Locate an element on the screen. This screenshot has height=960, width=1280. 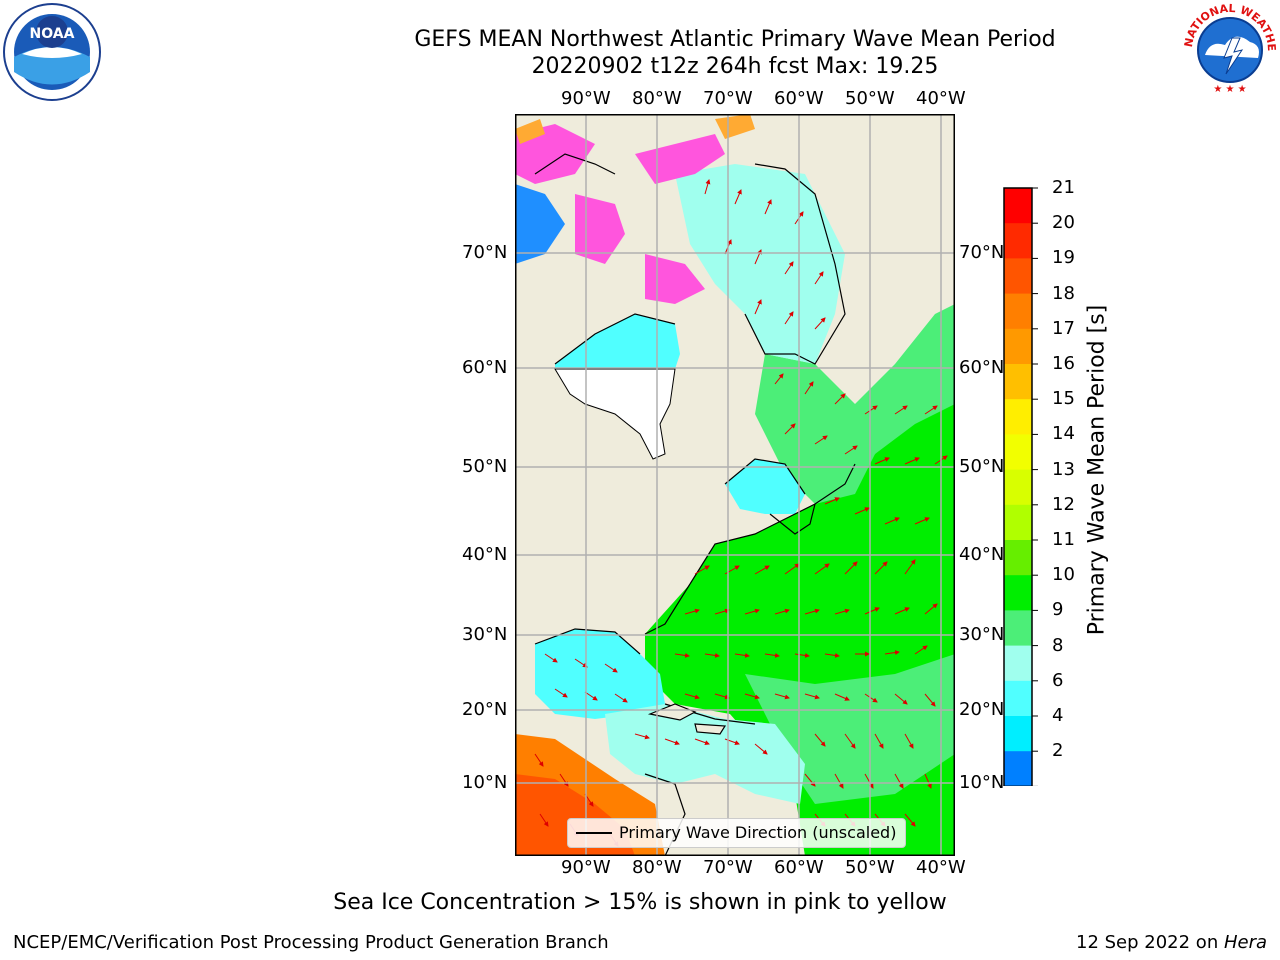
colorbar-tick-label: 18 is located at coordinates (1063, 293).